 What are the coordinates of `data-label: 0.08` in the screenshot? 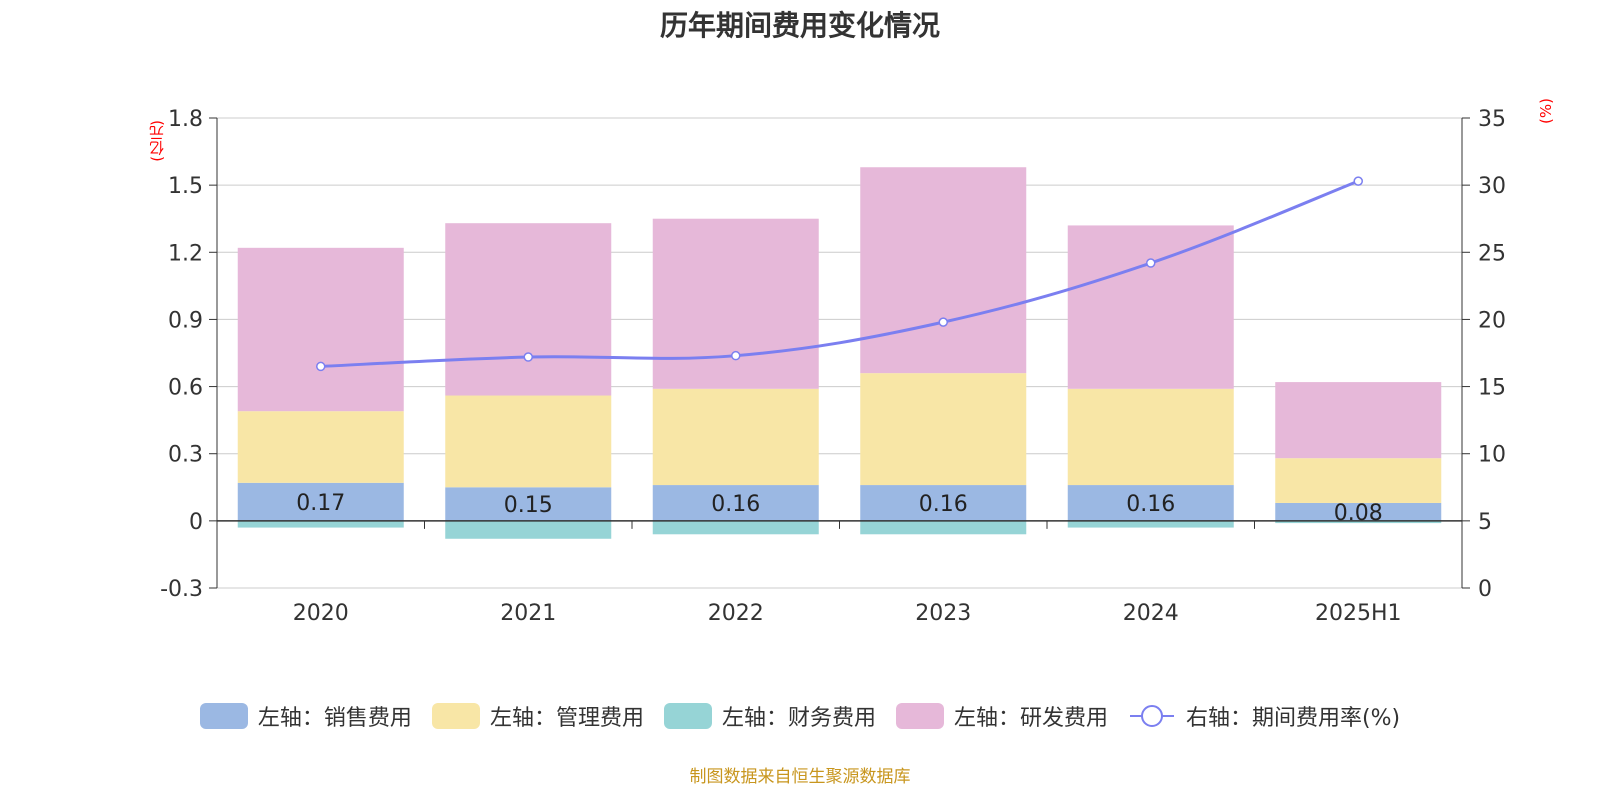 It's located at (1358, 513).